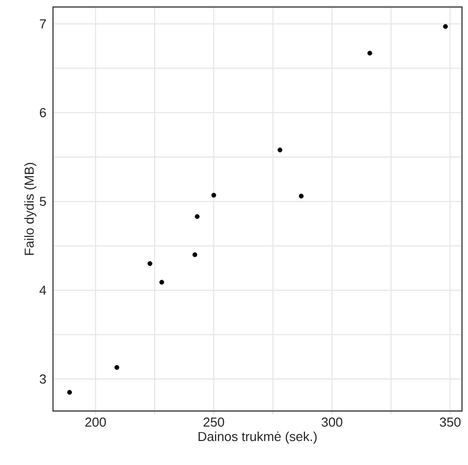 The height and width of the screenshot is (465, 468). What do you see at coordinates (43, 290) in the screenshot?
I see `y-tick-label: 4` at bounding box center [43, 290].